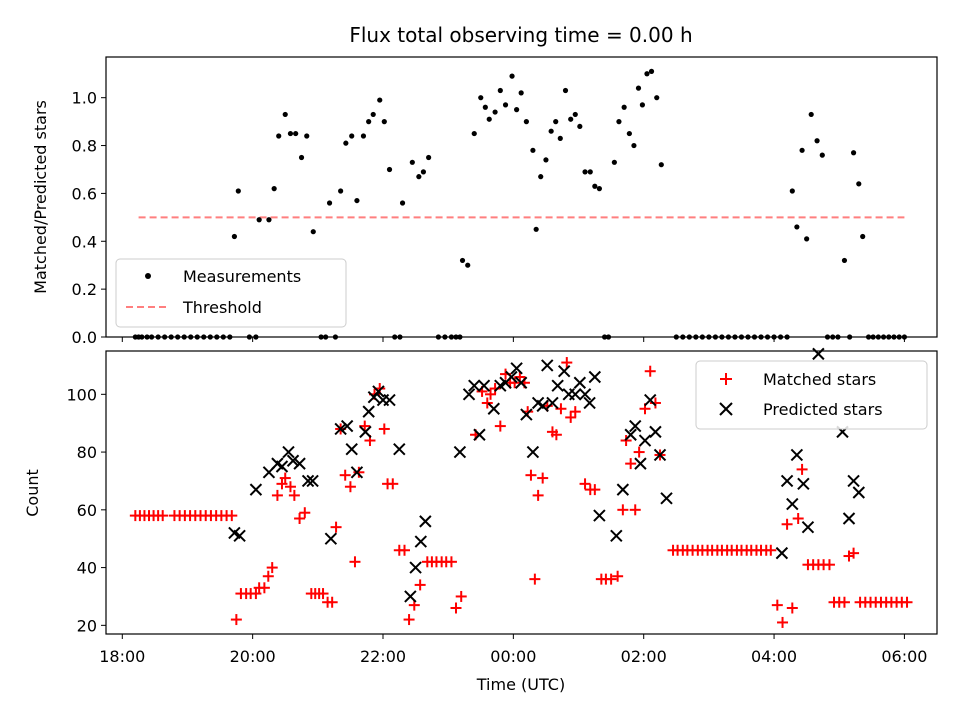  I want to click on bottom-x-ticks: 18:00 20:00 22:00 00:00 02:00 04:00 06:00, so click(513, 650).